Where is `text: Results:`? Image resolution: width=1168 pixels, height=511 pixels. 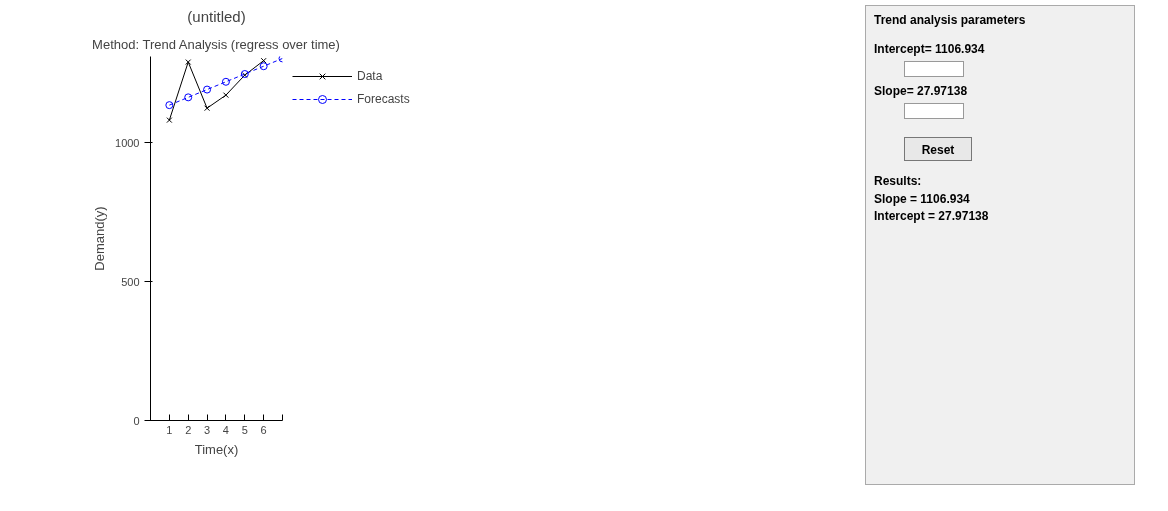 text: Results: is located at coordinates (898, 182).